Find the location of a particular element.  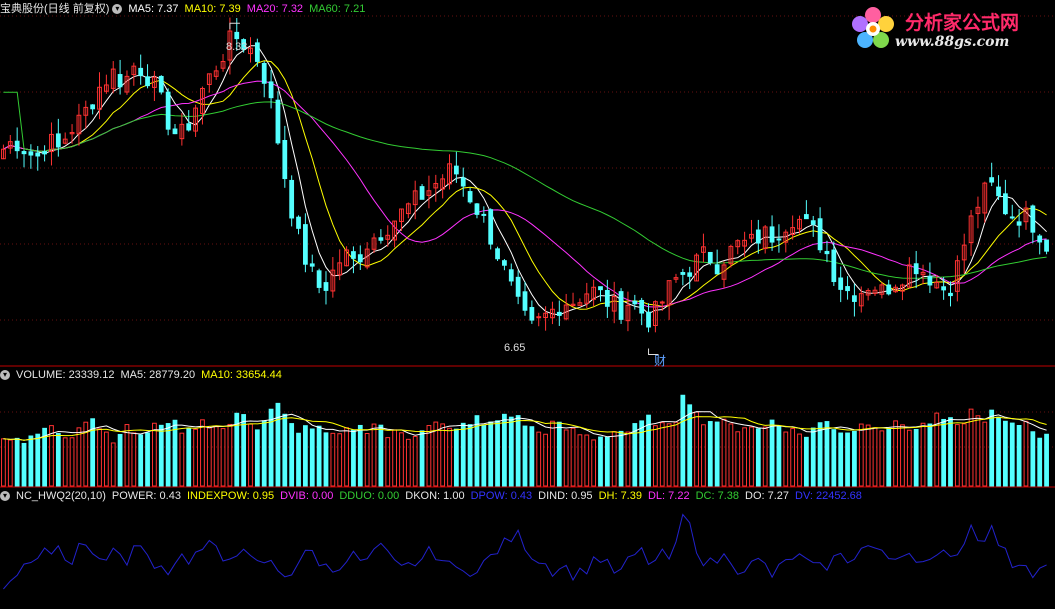

volume-ma10-line is located at coordinates (525, 428).